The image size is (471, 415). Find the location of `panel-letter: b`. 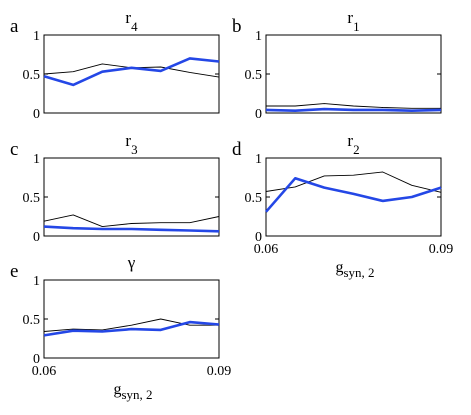

panel-letter: b is located at coordinates (237, 26).